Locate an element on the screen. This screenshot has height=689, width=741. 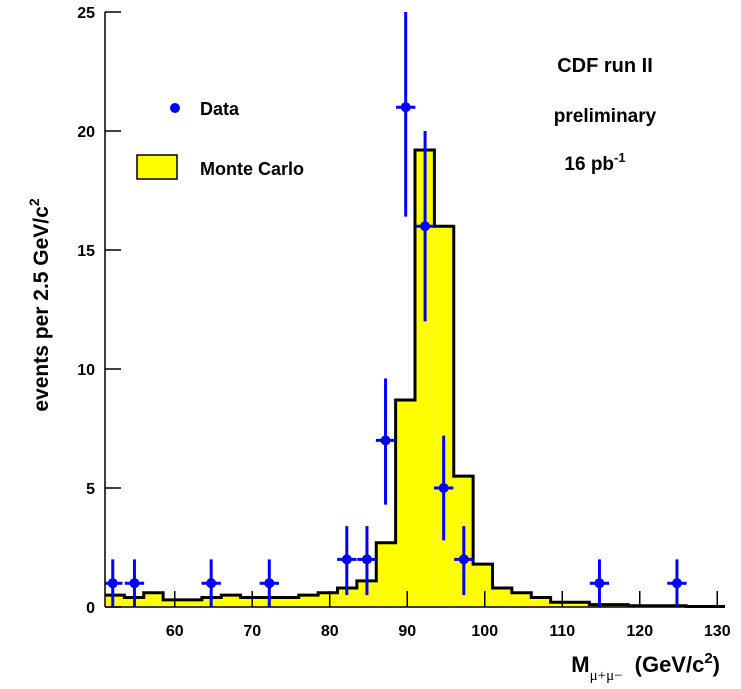
annotation: 16 pb is located at coordinates (589, 164).